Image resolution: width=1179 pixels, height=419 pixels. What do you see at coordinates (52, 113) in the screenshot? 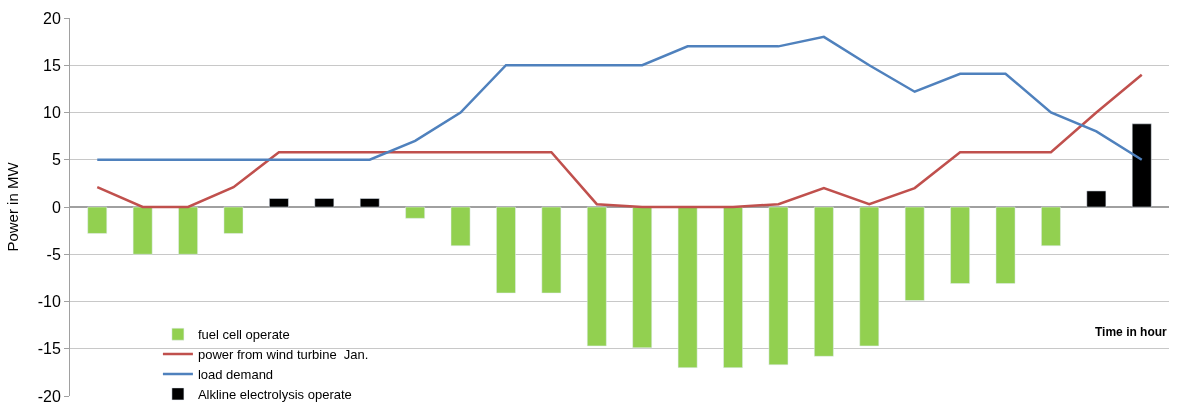
I see `y-tick-label: 10` at bounding box center [52, 113].